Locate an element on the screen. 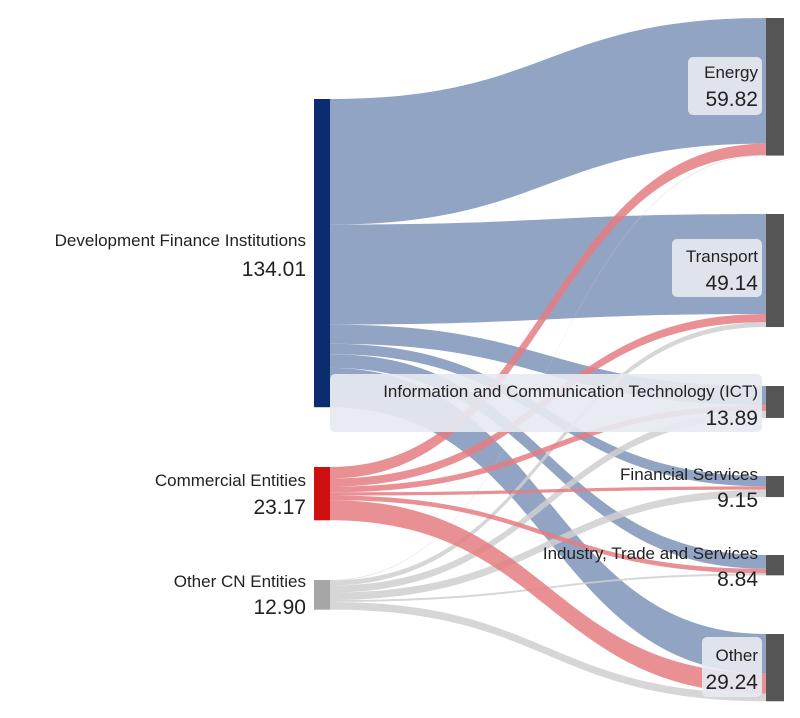 This screenshot has height=718, width=800. source-node-development-finance-institutions is located at coordinates (322, 253).